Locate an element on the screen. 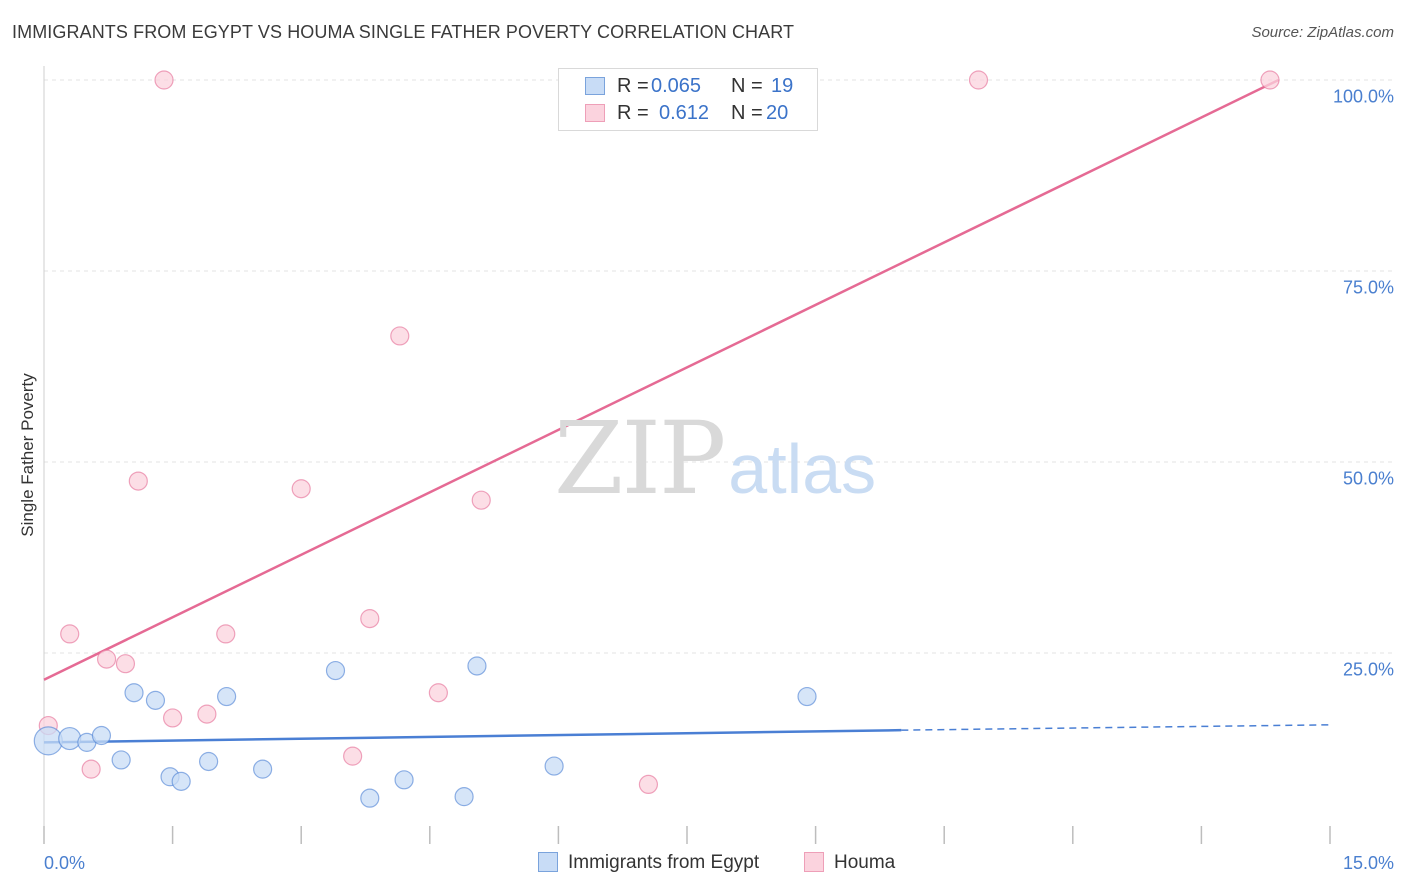 Image resolution: width=1406 pixels, height=892 pixels. legend-n-value: 20 is located at coordinates (777, 113).